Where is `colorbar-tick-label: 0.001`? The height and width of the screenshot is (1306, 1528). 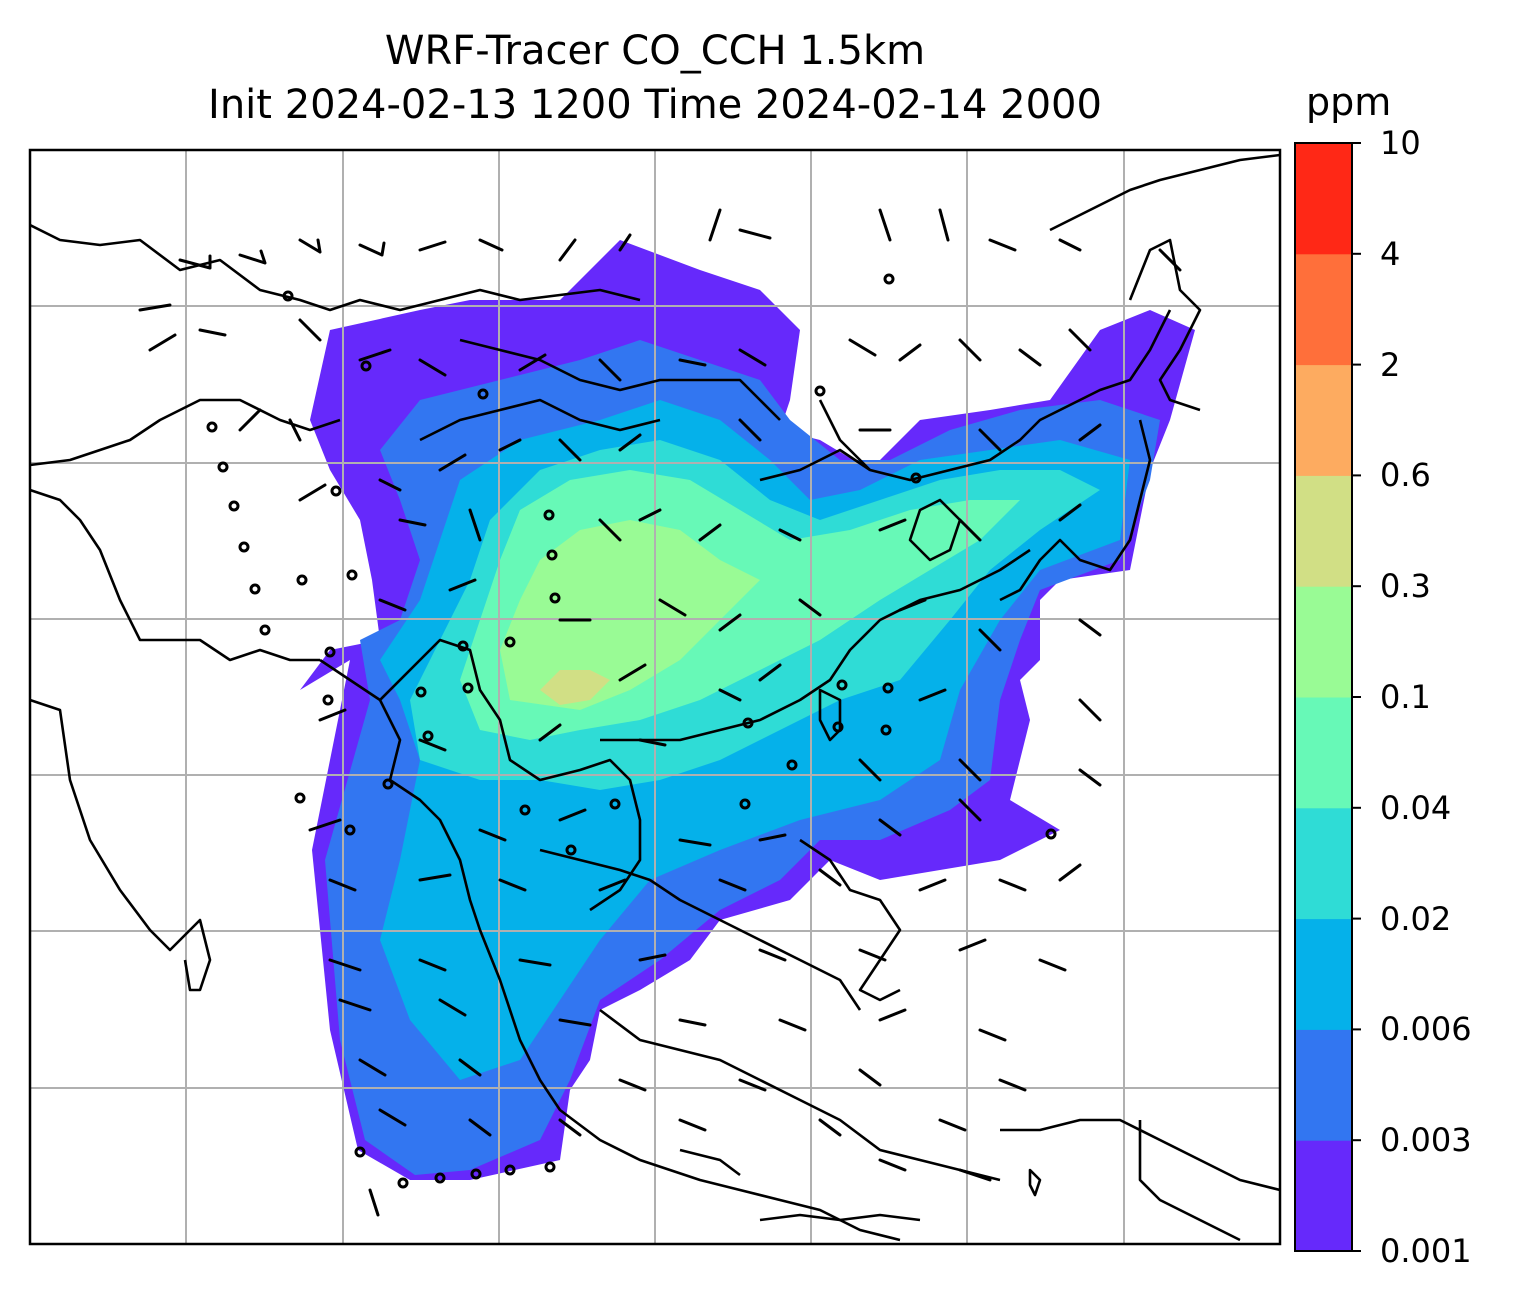 colorbar-tick-label: 0.001 is located at coordinates (1426, 1251).